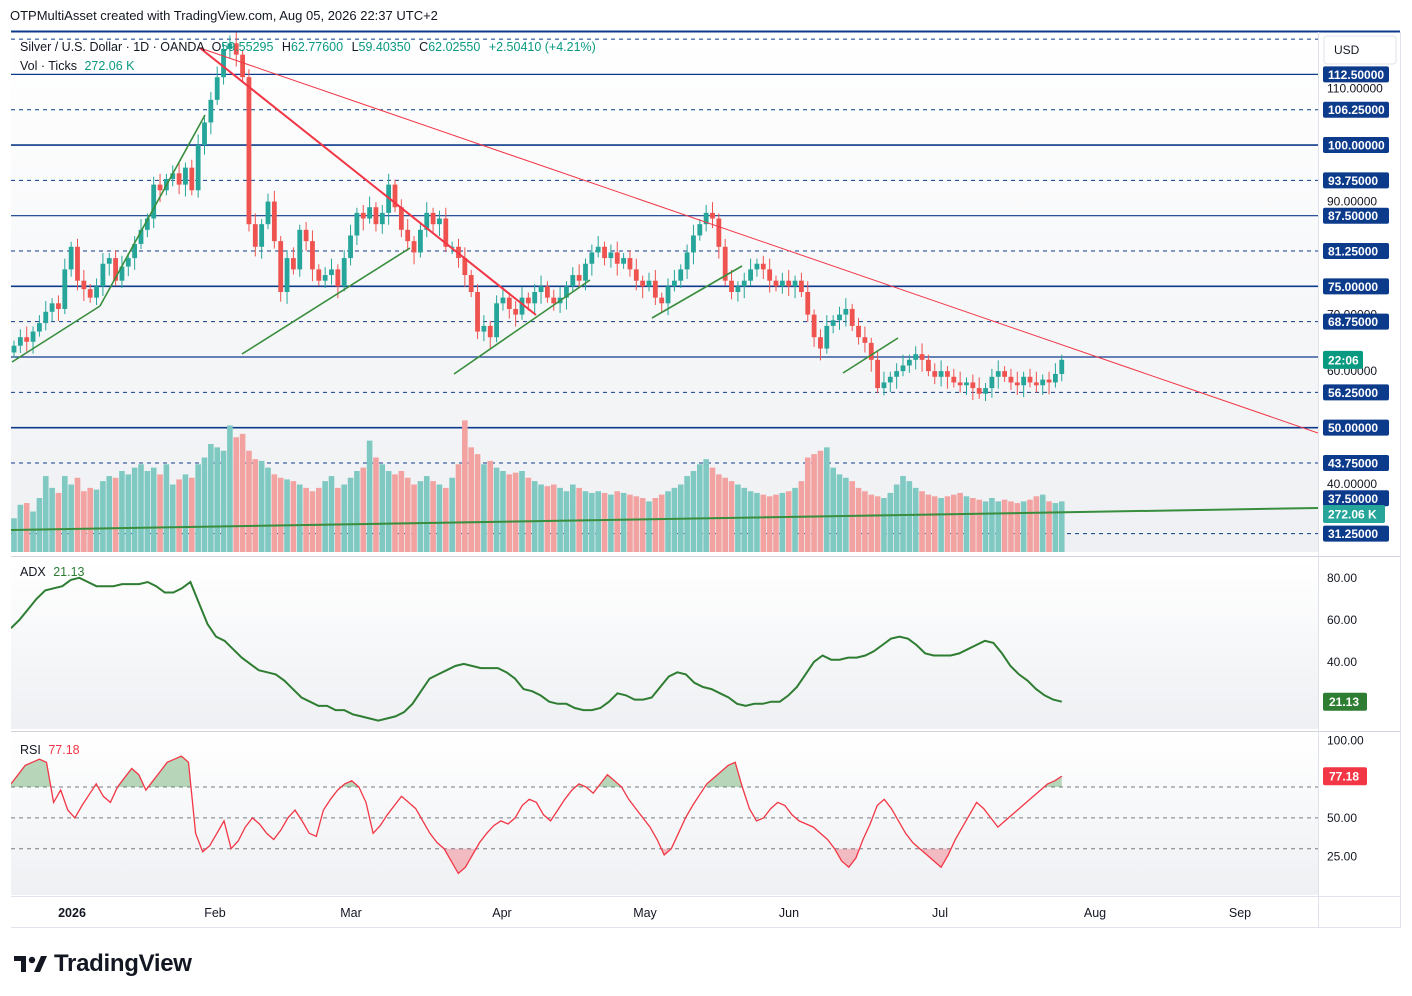 Image resolution: width=1412 pixels, height=996 pixels. Describe the element at coordinates (215, 913) in the screenshot. I see `time-axis-tick: Feb` at that location.